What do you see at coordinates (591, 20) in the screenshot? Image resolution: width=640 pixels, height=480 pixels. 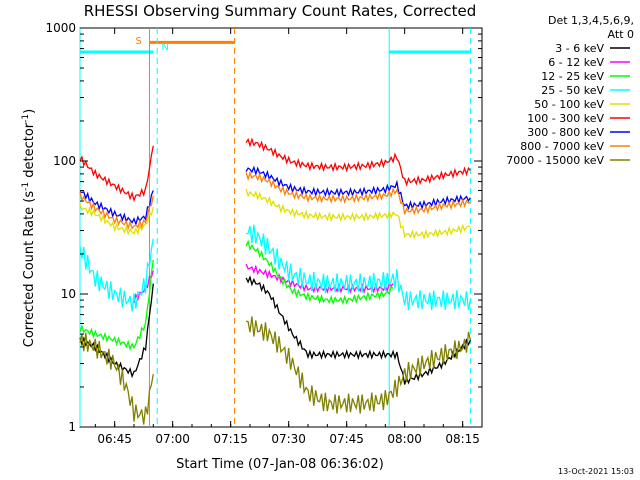 I see `legend-header-line-1: Det 1,3,4,5,6,9,` at bounding box center [591, 20].